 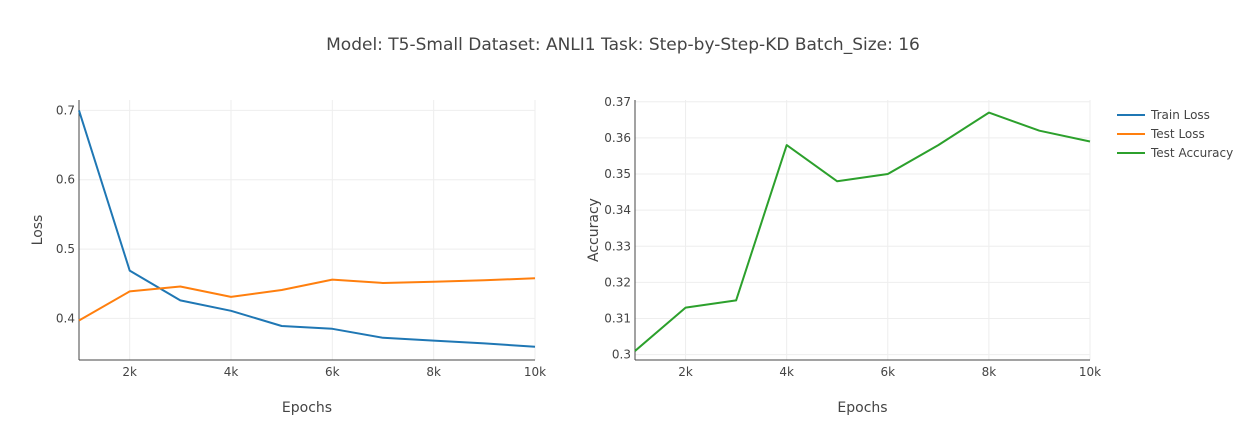 What do you see at coordinates (1191, 153) in the screenshot?
I see `legend-label: Test Accuracy` at bounding box center [1191, 153].